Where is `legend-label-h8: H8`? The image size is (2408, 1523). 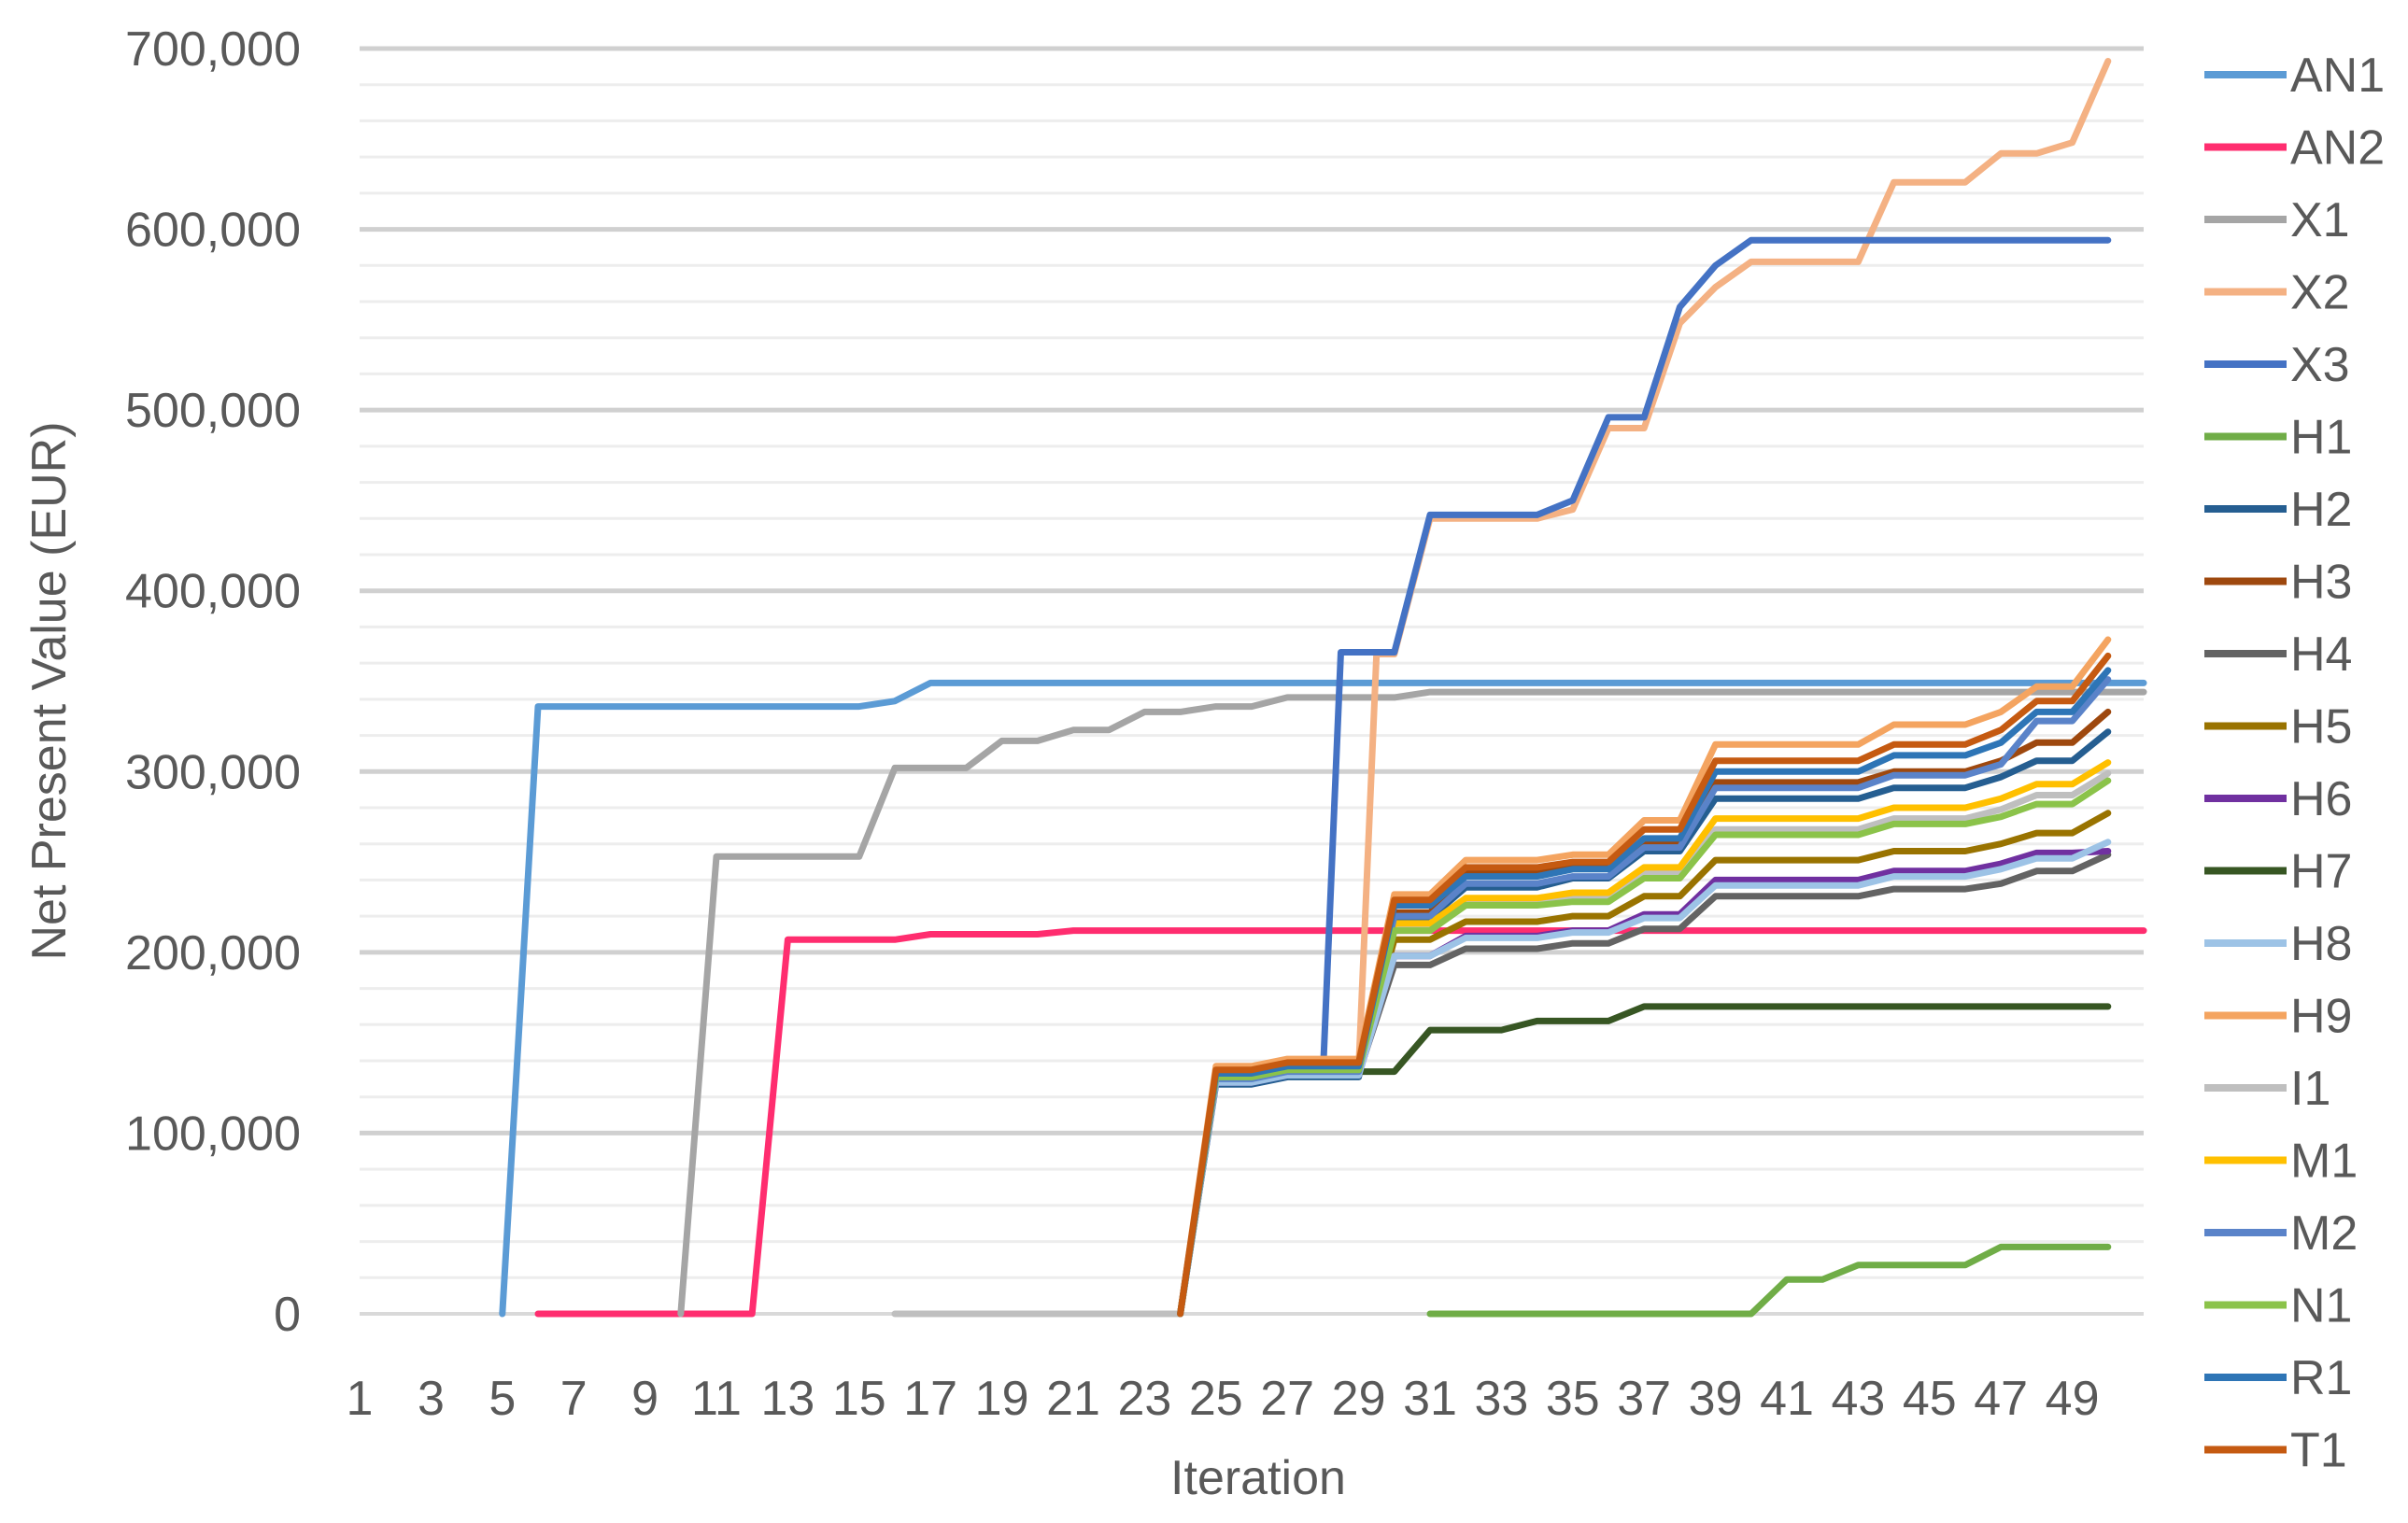
legend-label-h8: H8 is located at coordinates (2321, 944).